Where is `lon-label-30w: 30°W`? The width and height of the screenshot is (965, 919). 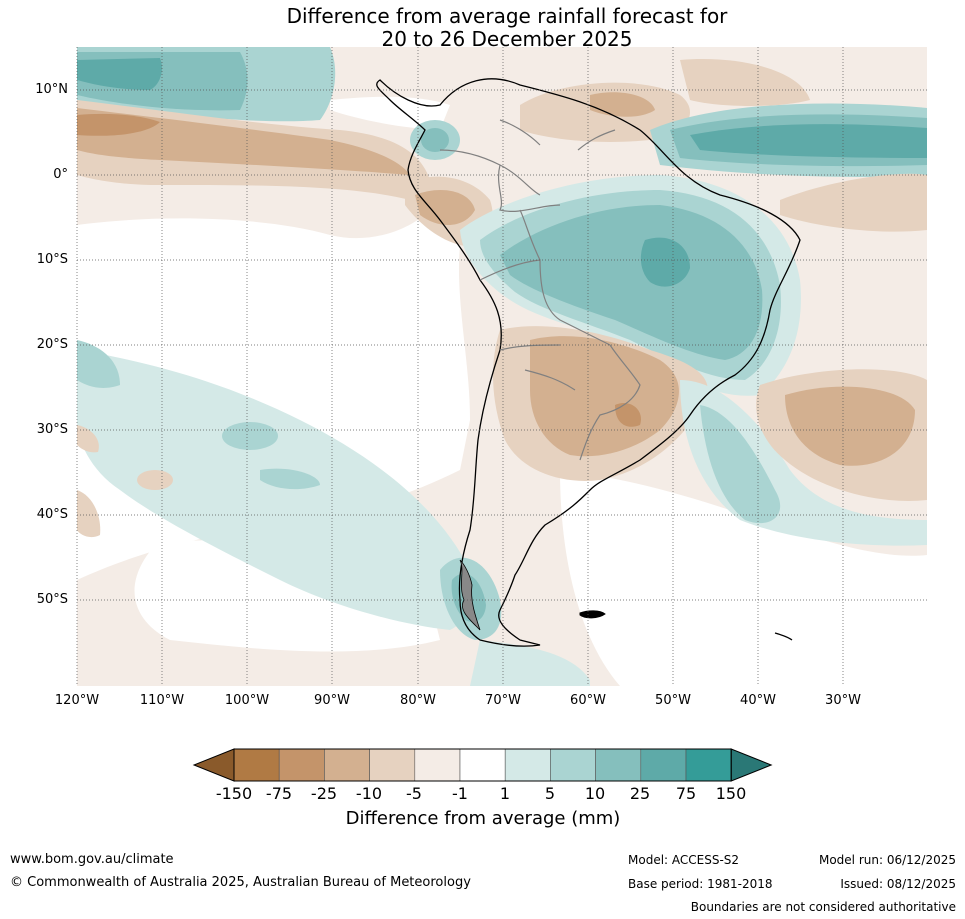 lon-label-30w: 30°W is located at coordinates (843, 700).